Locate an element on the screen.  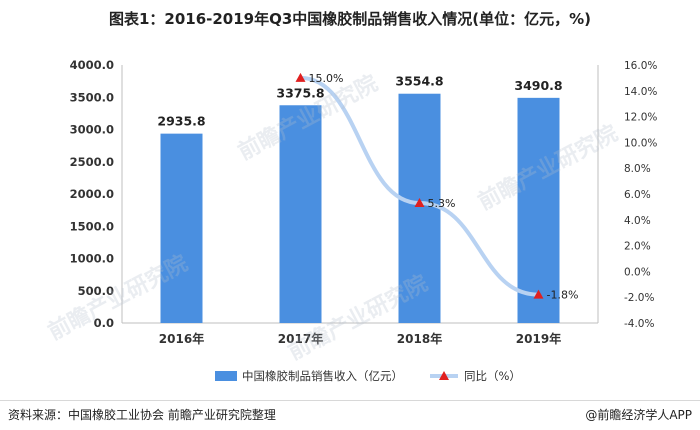
y-right-tick-label: 6.0% is located at coordinates (637, 195).